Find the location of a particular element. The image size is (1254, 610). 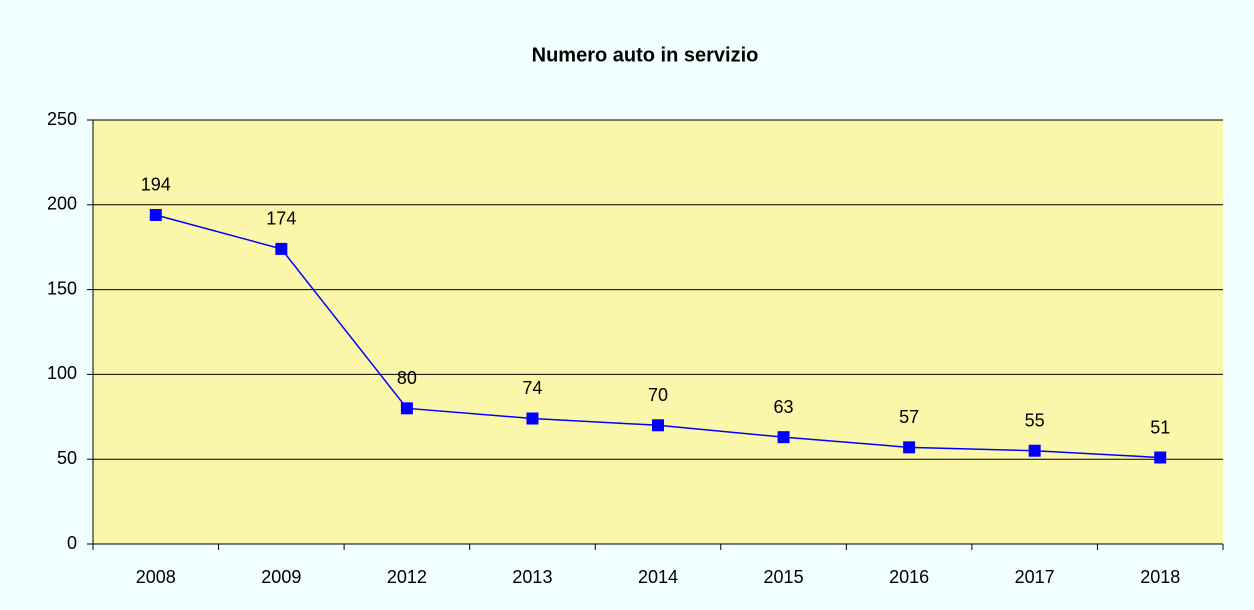

y-tick-label: 250 is located at coordinates (62, 119).